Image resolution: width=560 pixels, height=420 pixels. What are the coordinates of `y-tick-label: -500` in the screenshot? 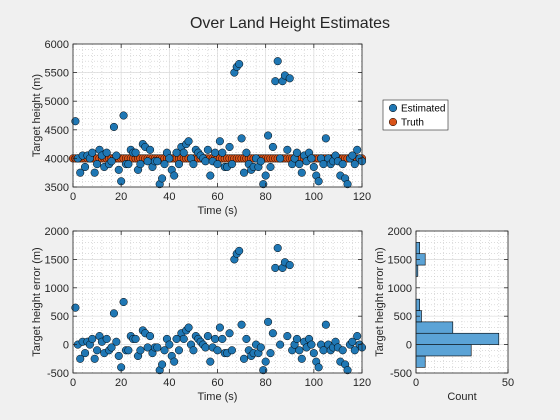 It's located at (401, 374).